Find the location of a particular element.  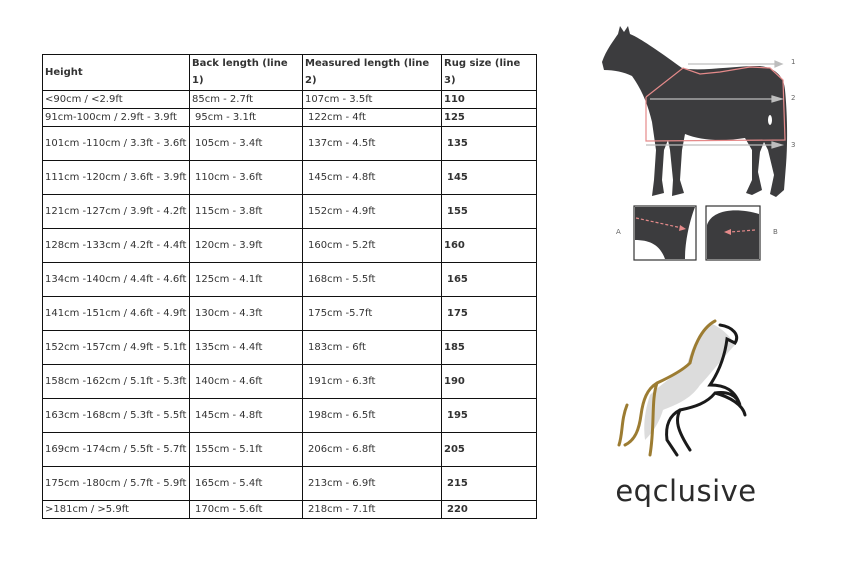

cell-height: 158cm -162cm / 5.1ft - 5.3ft is located at coordinates (116, 381).